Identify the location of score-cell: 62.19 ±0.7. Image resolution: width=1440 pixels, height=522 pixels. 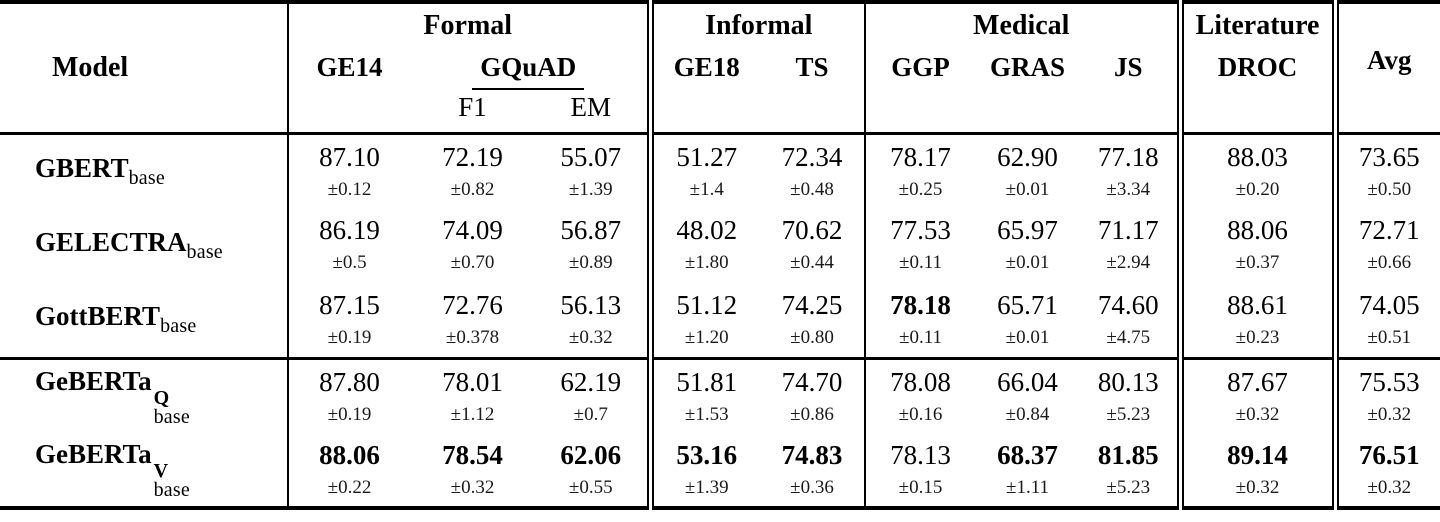
(594, 395).